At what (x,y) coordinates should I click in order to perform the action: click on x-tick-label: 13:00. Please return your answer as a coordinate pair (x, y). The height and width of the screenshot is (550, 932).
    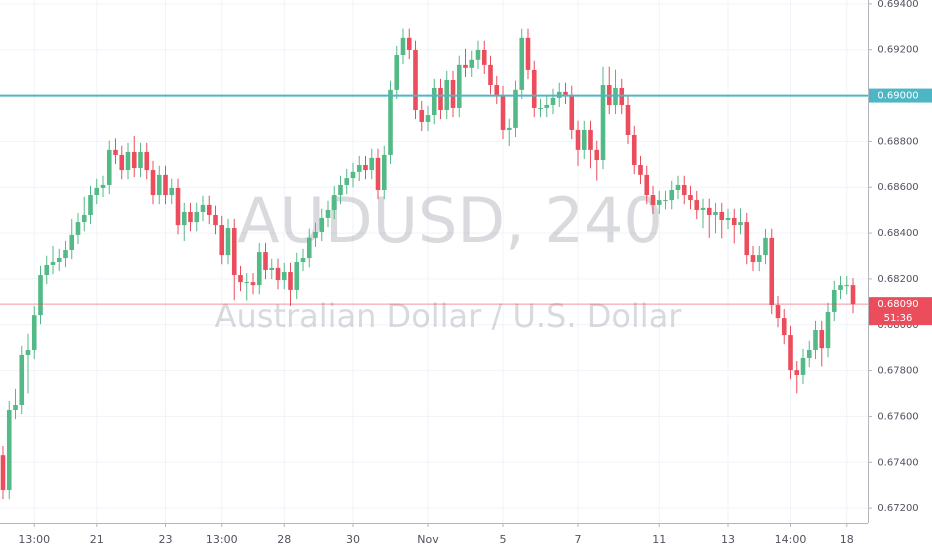
    Looking at the image, I should click on (222, 539).